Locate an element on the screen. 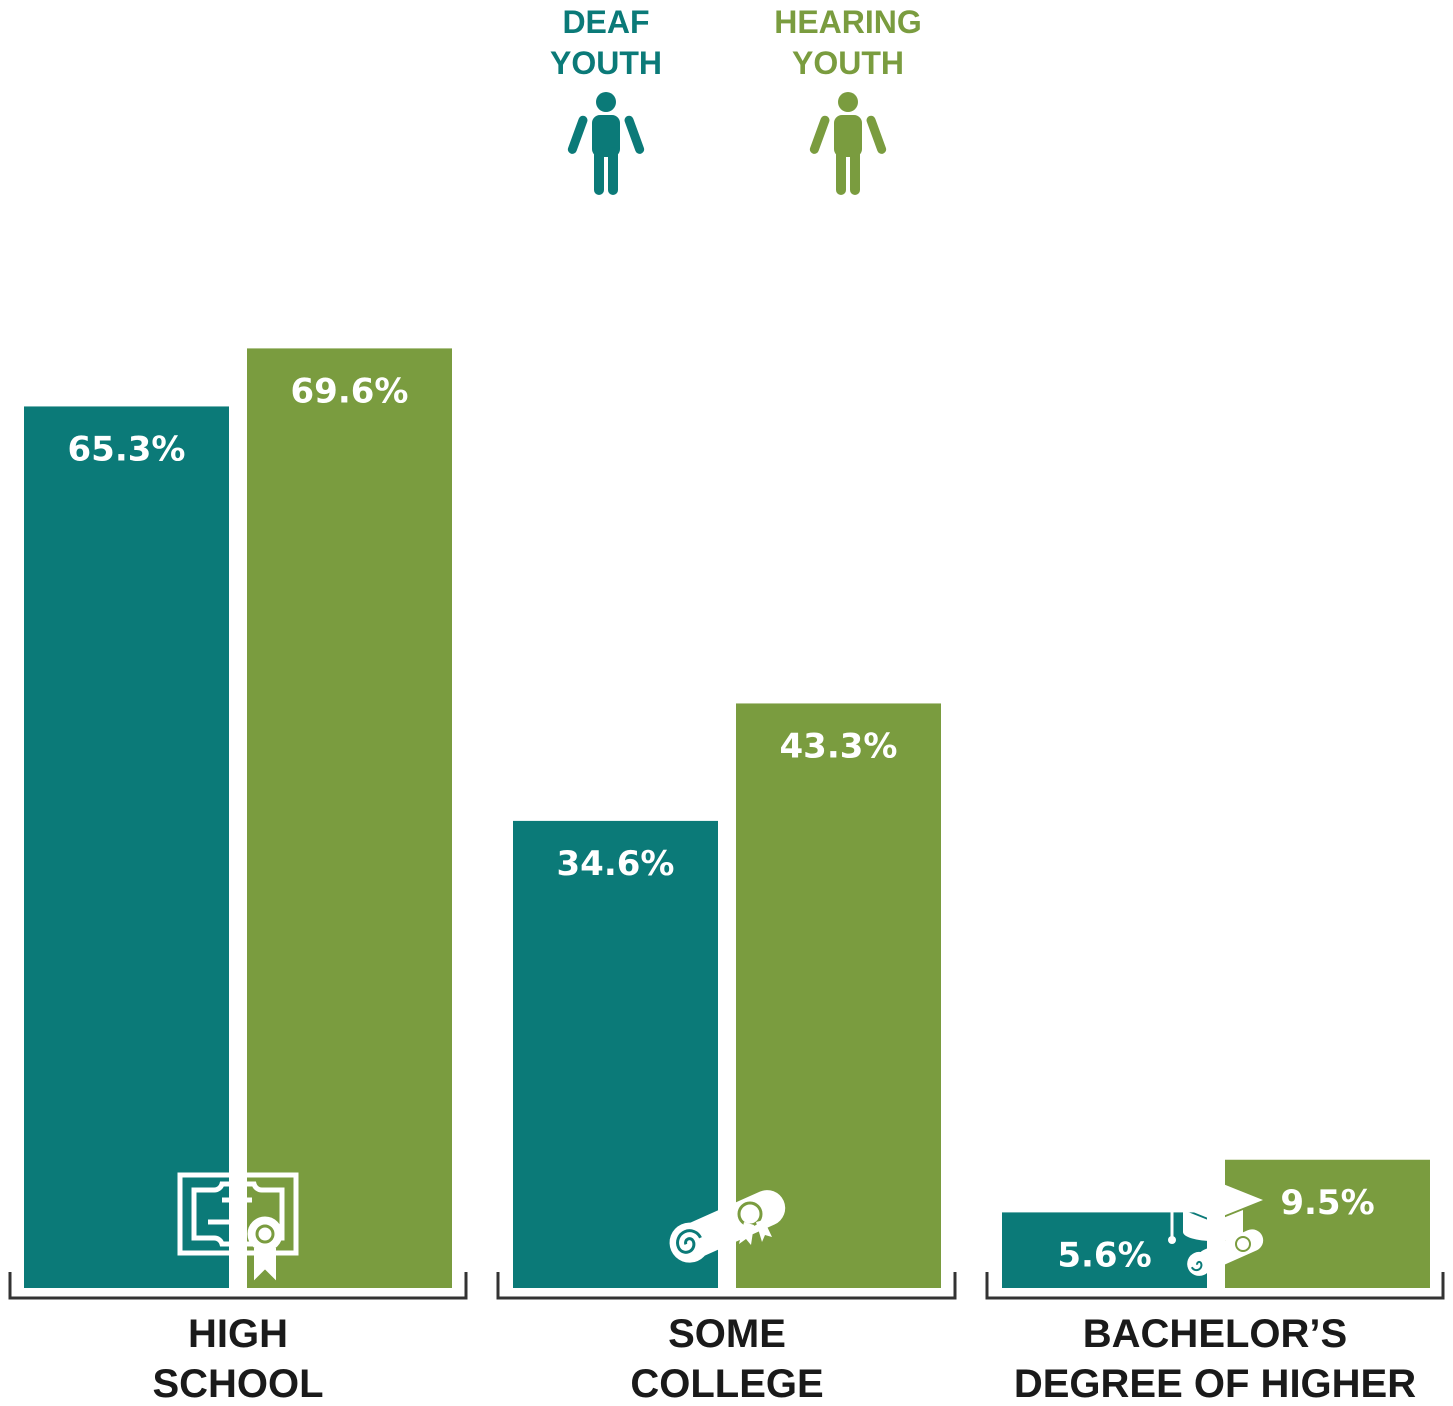 The height and width of the screenshot is (1406, 1453). category-label-line: DEGREE OF HIGHER is located at coordinates (1215, 1384).